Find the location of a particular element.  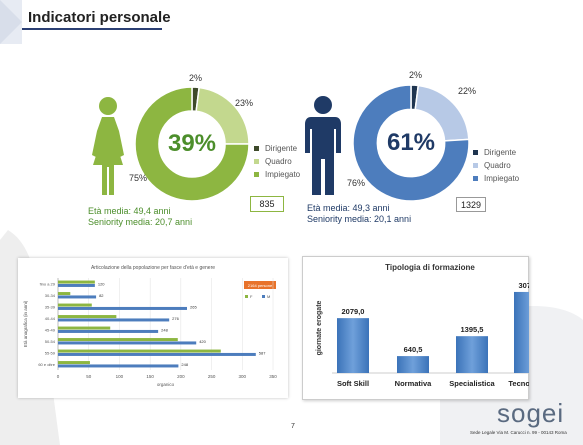

training-value-label: 640,5 is located at coordinates (413, 349).